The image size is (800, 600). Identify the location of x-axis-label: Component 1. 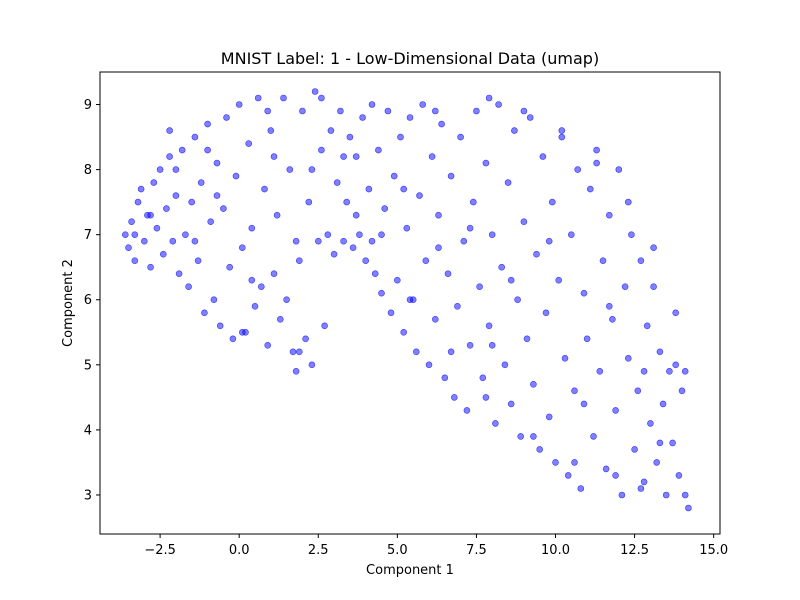
(410, 570).